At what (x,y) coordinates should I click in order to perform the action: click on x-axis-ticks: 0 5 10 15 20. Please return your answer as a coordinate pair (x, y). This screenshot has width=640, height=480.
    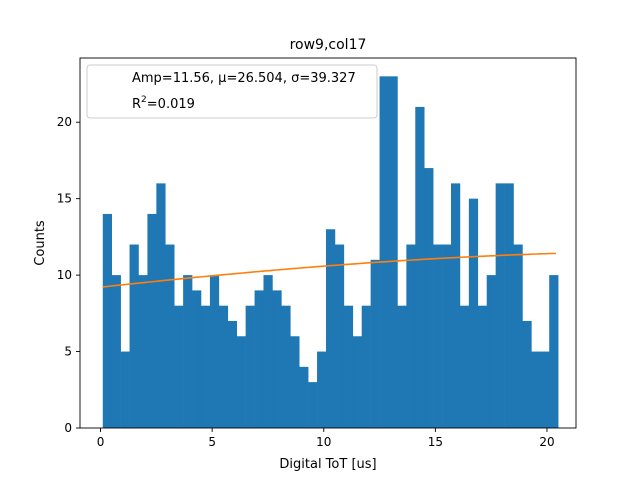
    Looking at the image, I should click on (326, 438).